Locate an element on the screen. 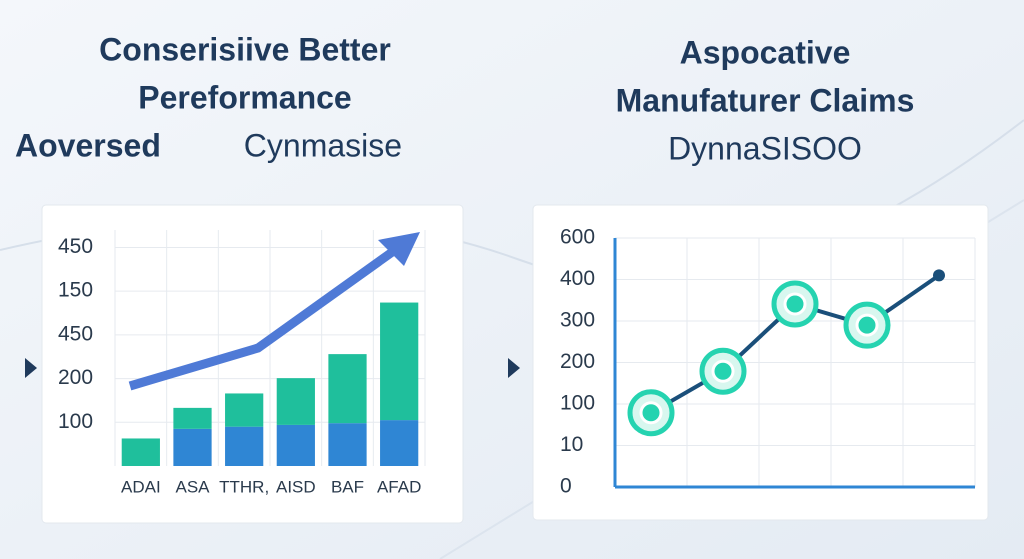 This screenshot has width=1024, height=559. y-tick-label: 400 is located at coordinates (577, 278).